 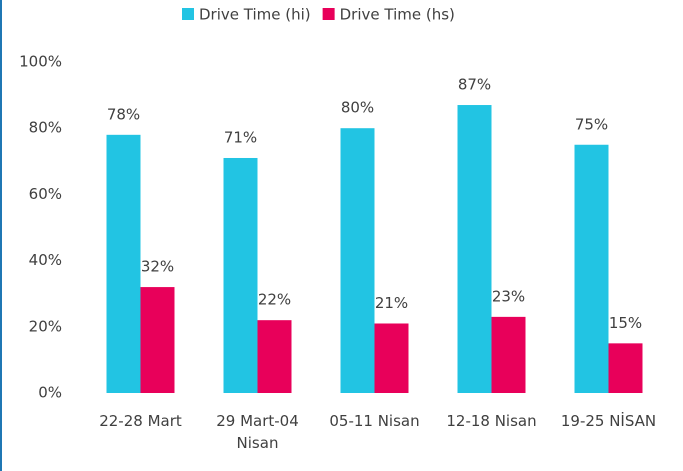 What do you see at coordinates (608, 421) in the screenshot?
I see `x-tick-label: 19-25 NİSAN` at bounding box center [608, 421].